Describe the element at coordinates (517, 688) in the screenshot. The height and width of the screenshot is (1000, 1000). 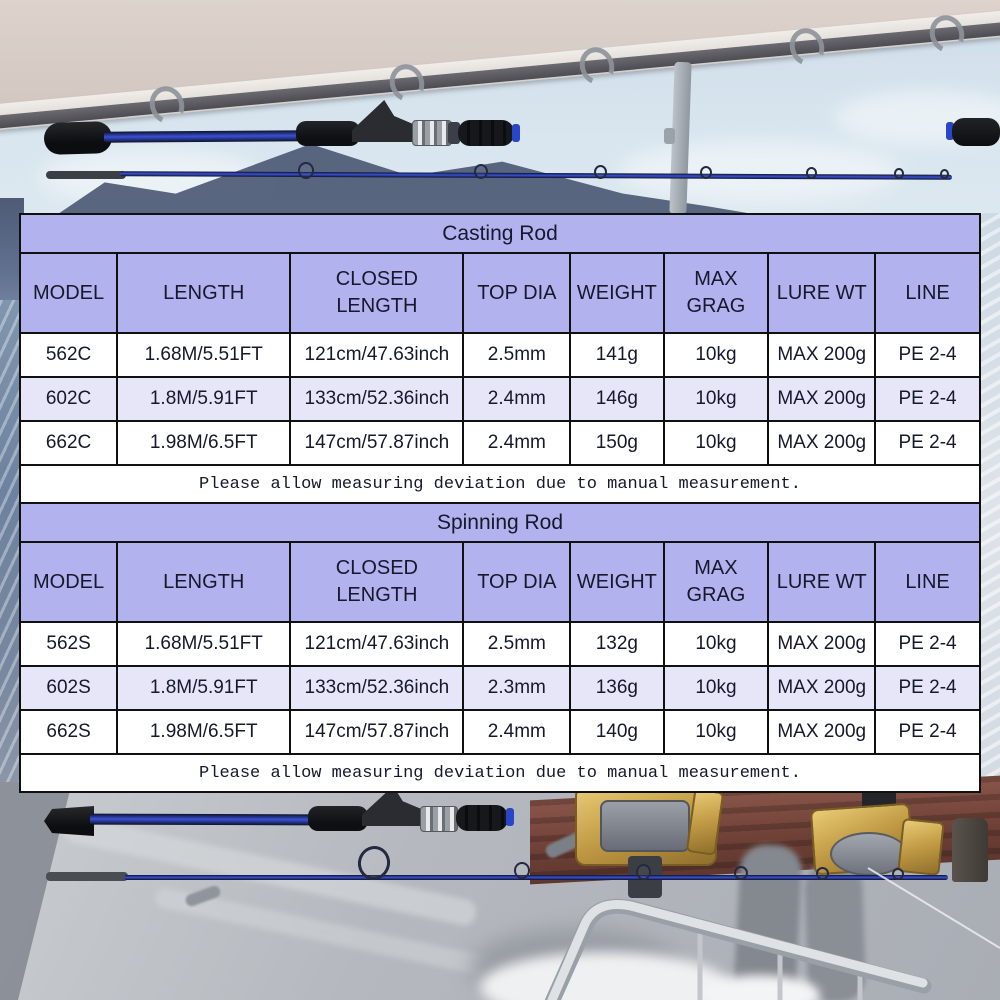
I see `spec-cell: 2.3mm` at that location.